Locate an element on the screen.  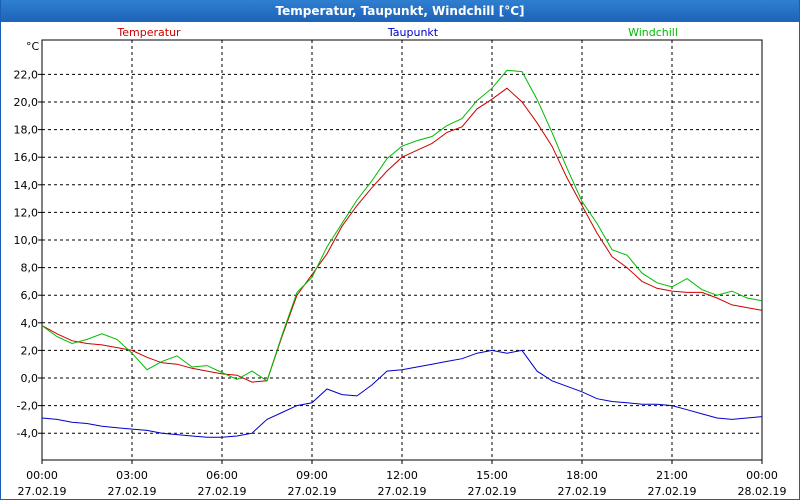
y-tick-label: -4,0 is located at coordinates (27, 433).